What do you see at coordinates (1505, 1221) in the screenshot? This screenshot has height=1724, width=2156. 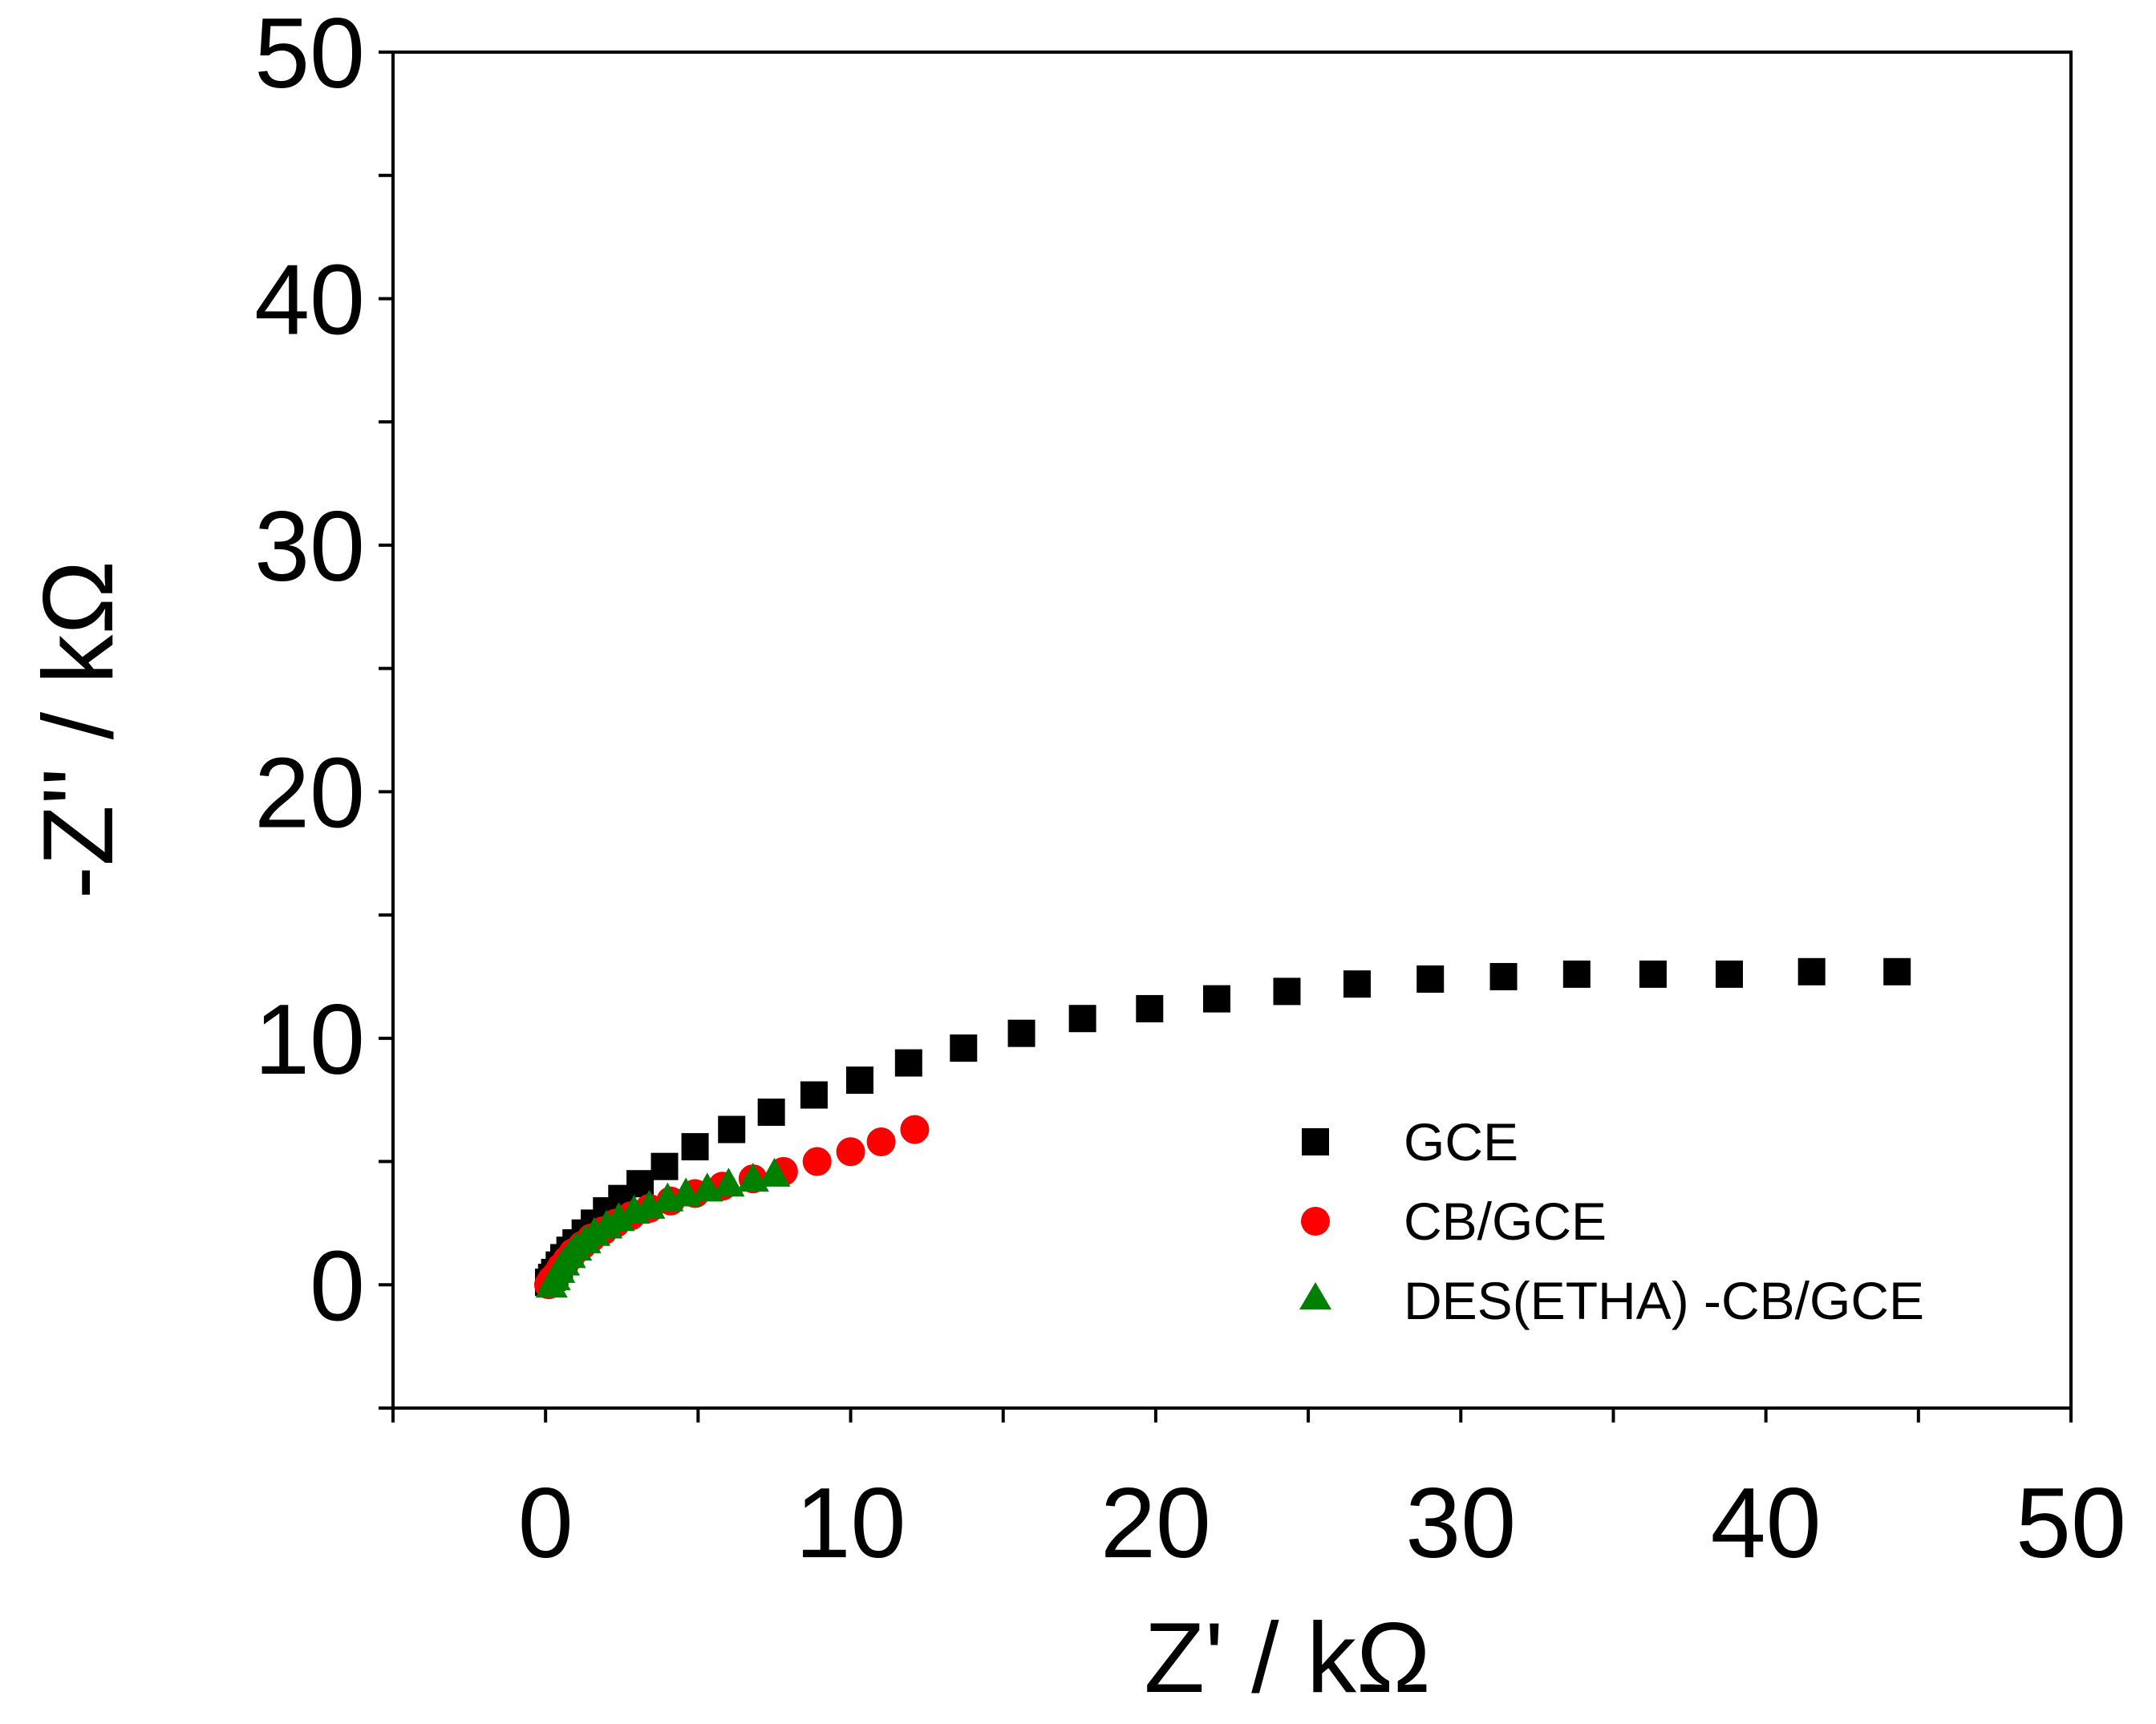 I see `legend-label-cb-gce: CB/GCE` at bounding box center [1505, 1221].